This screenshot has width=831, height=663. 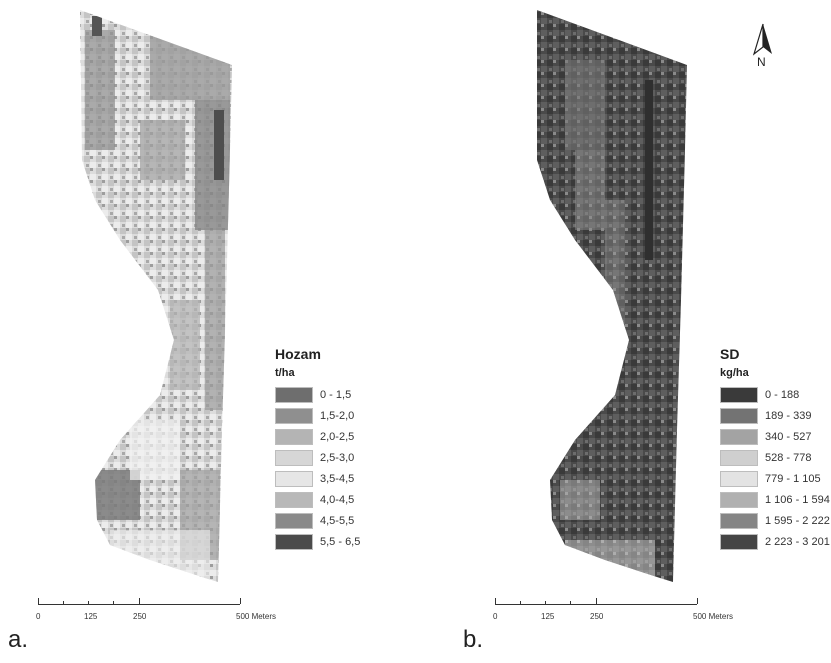 What do you see at coordinates (782, 394) in the screenshot?
I see `legend-label: 0 - 188` at bounding box center [782, 394].